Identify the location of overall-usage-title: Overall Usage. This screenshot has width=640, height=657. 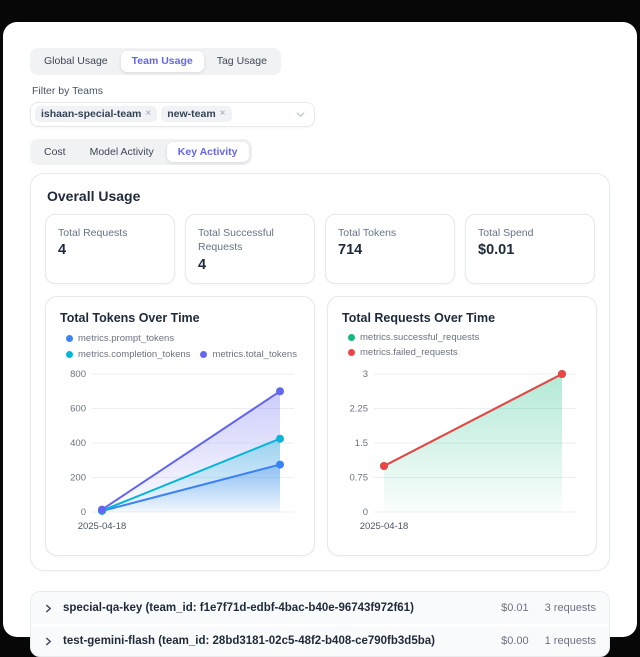
(94, 196).